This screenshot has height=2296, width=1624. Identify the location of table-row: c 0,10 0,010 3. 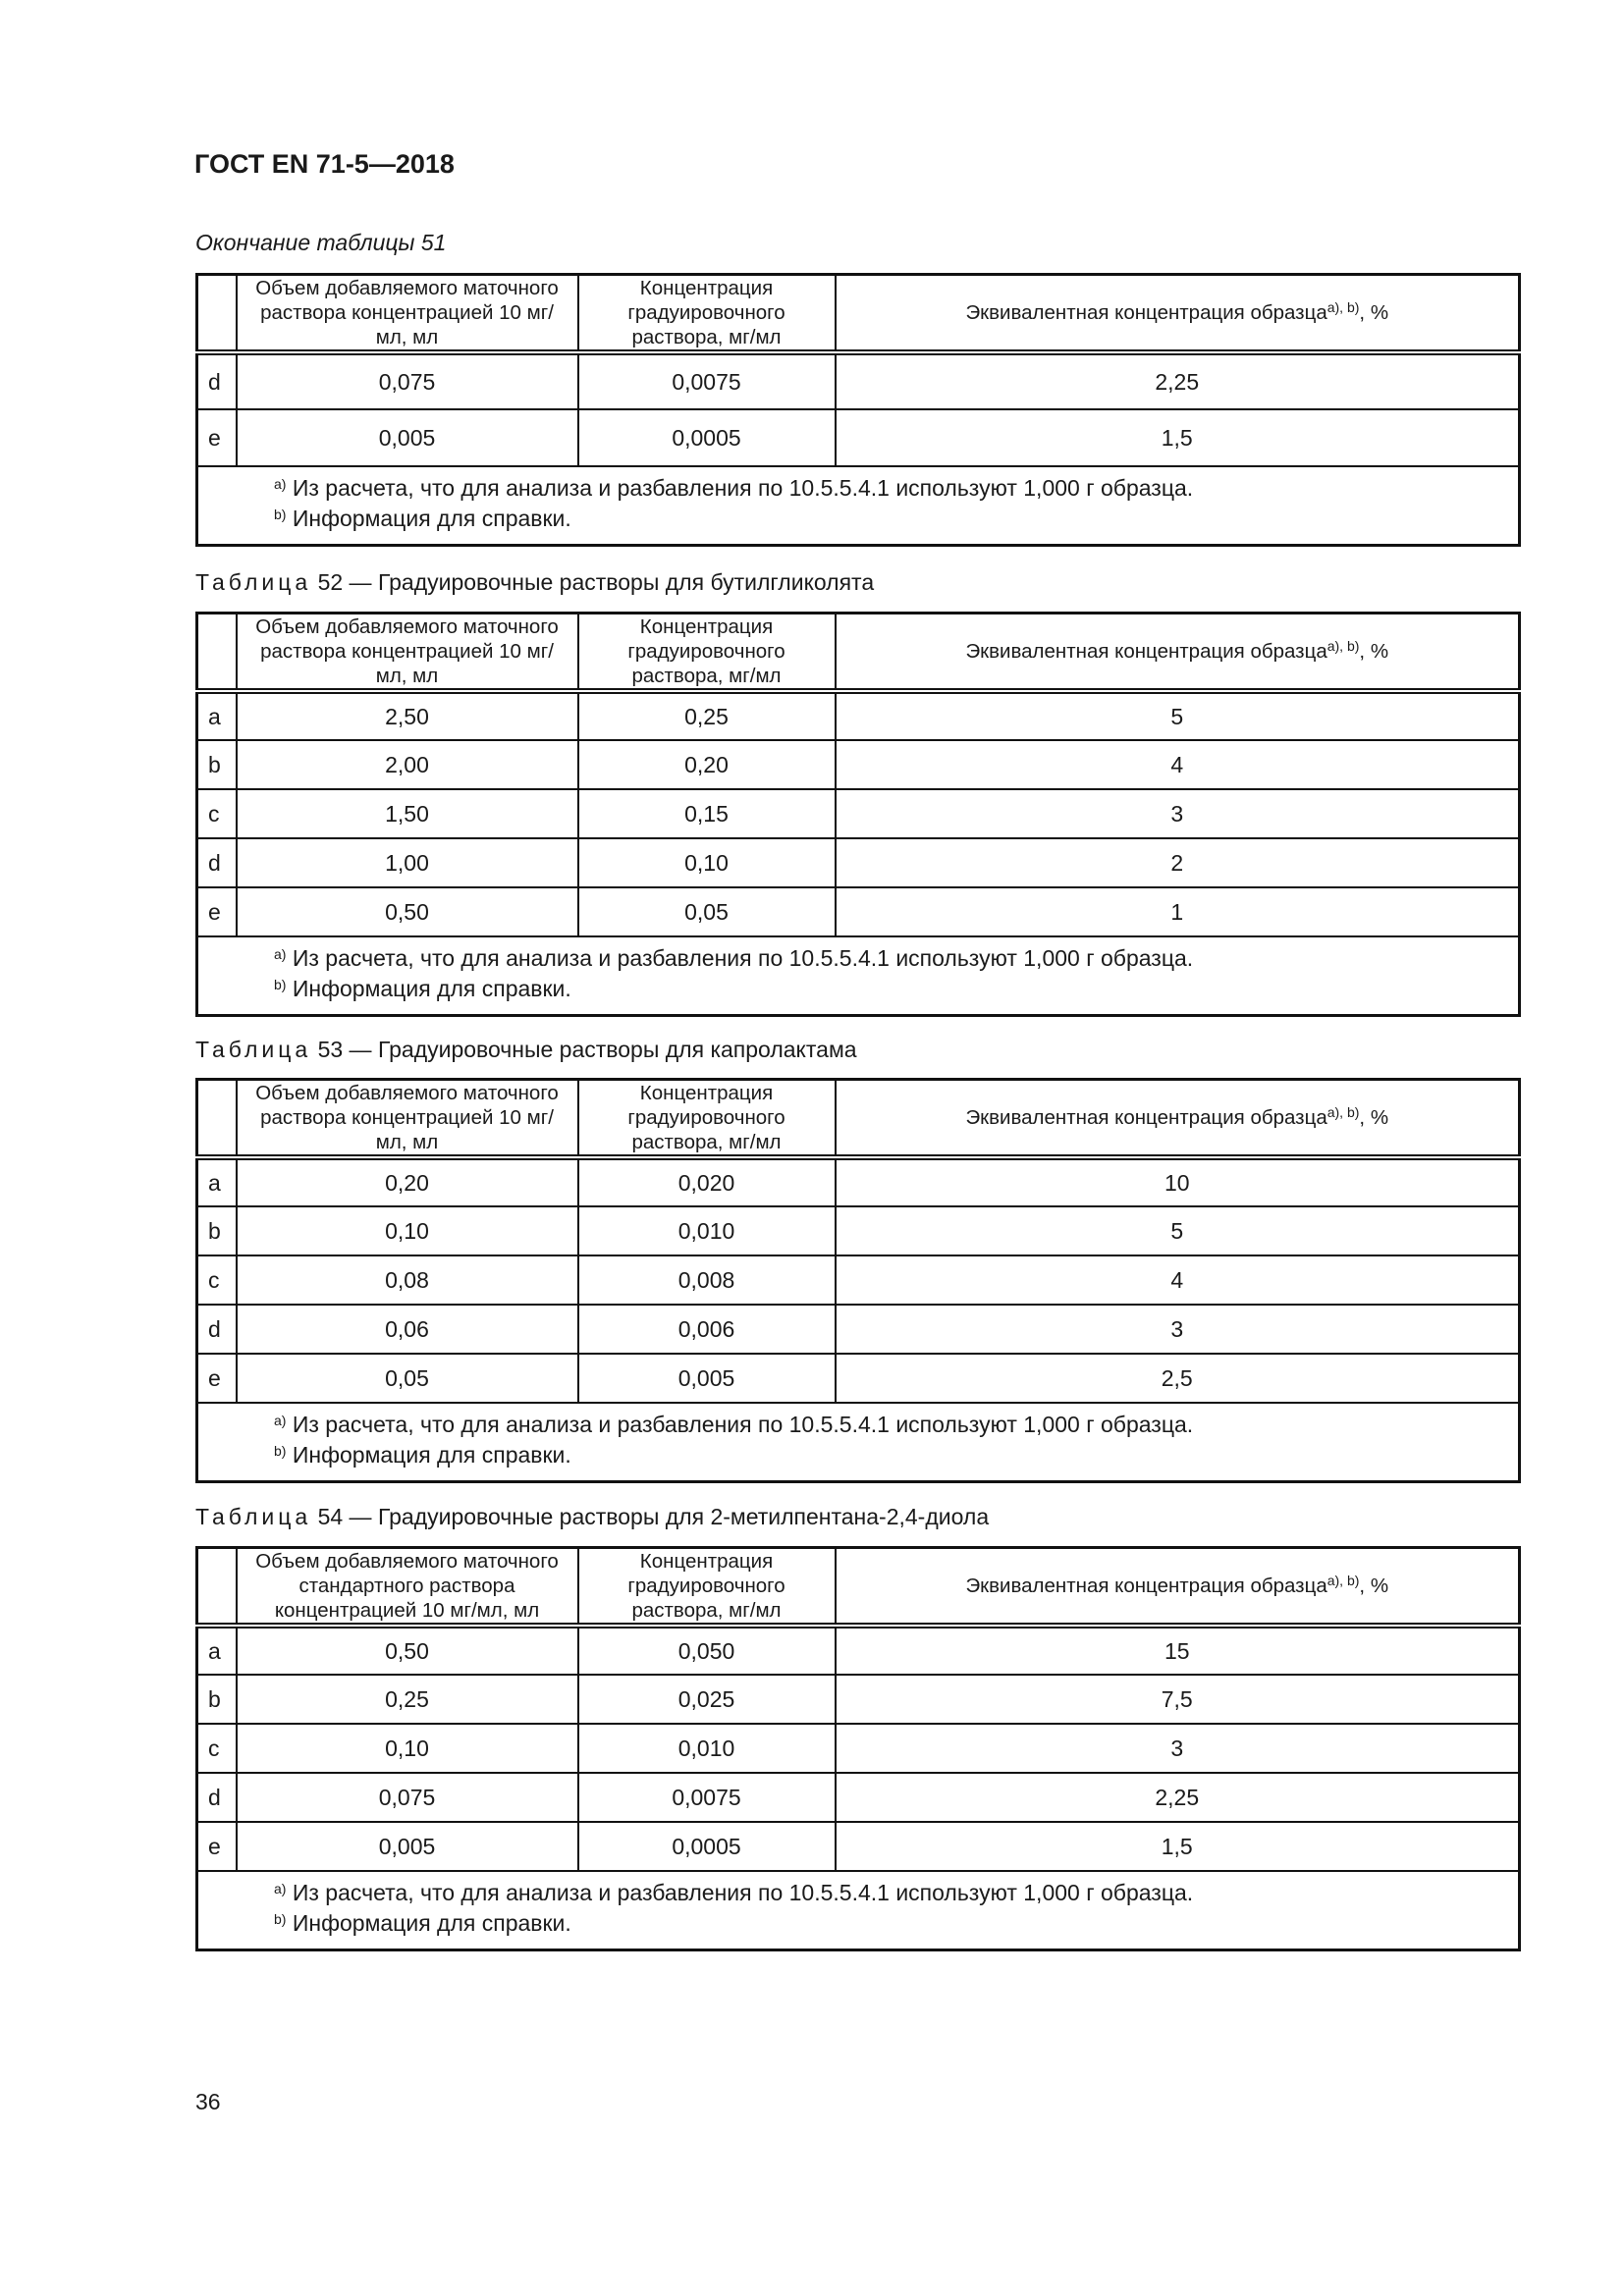
(858, 1748).